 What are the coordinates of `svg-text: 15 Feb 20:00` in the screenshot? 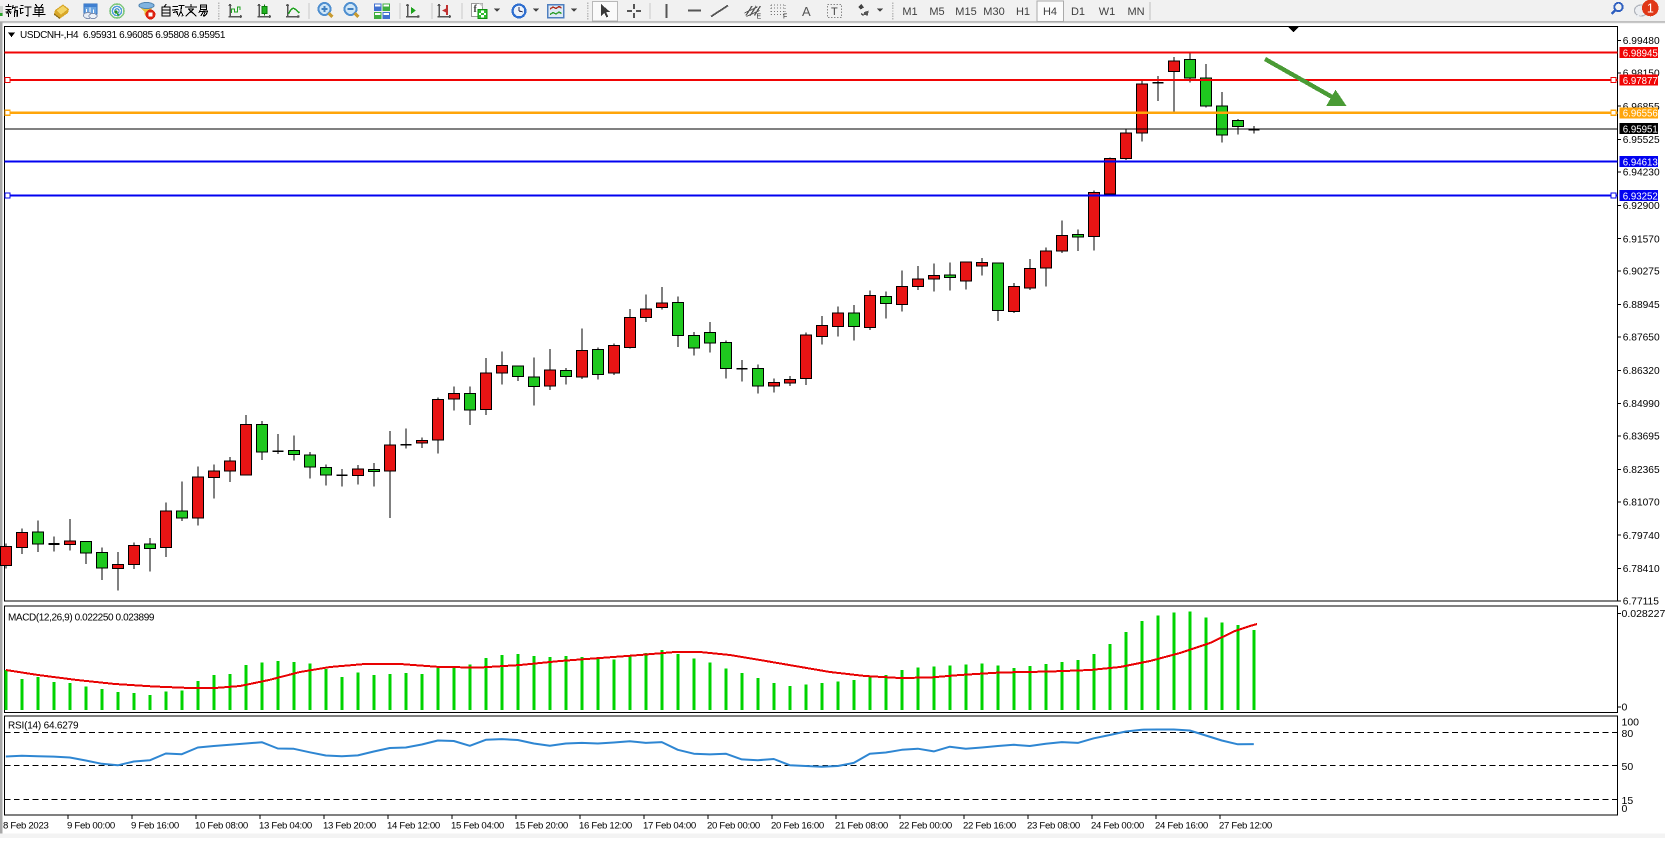 It's located at (541, 826).